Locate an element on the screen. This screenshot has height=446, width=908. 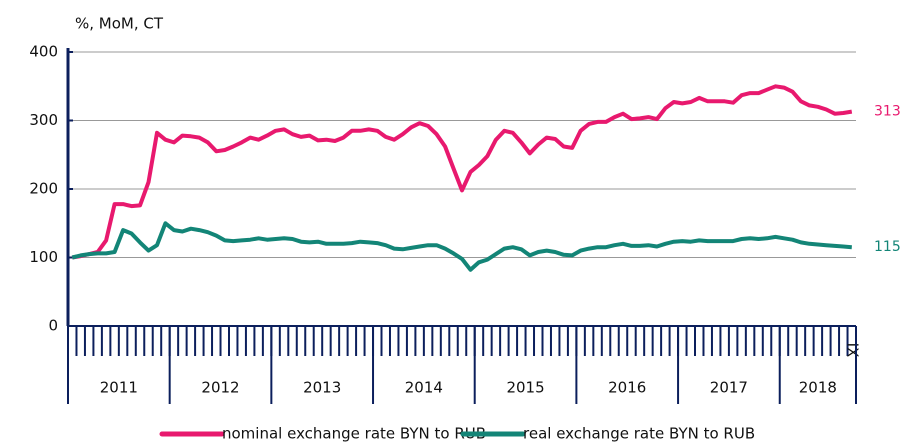
year-label: 2018 is located at coordinates (818, 388).